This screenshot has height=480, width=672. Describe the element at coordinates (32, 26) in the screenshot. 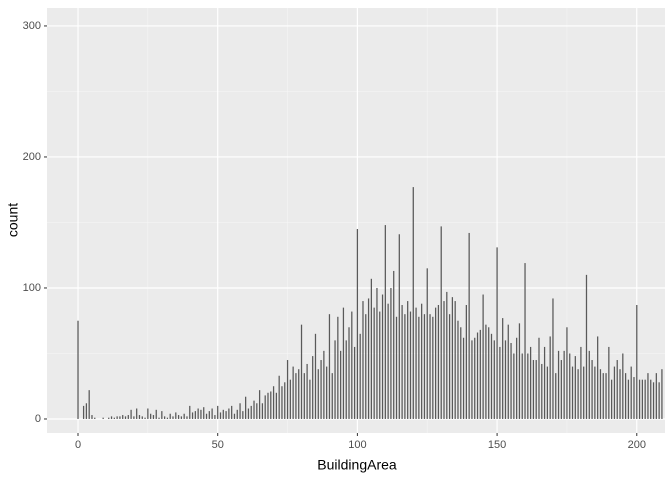

I see `y-tick-label: 300` at that location.